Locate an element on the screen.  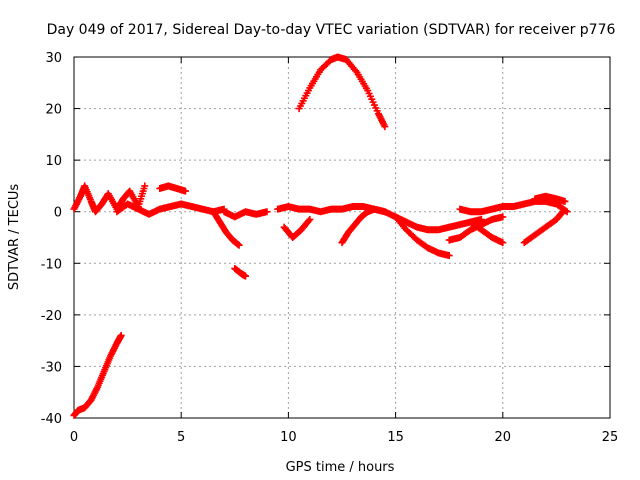
y-axis-label: SDTVAR / TECUs is located at coordinates (14, 237).